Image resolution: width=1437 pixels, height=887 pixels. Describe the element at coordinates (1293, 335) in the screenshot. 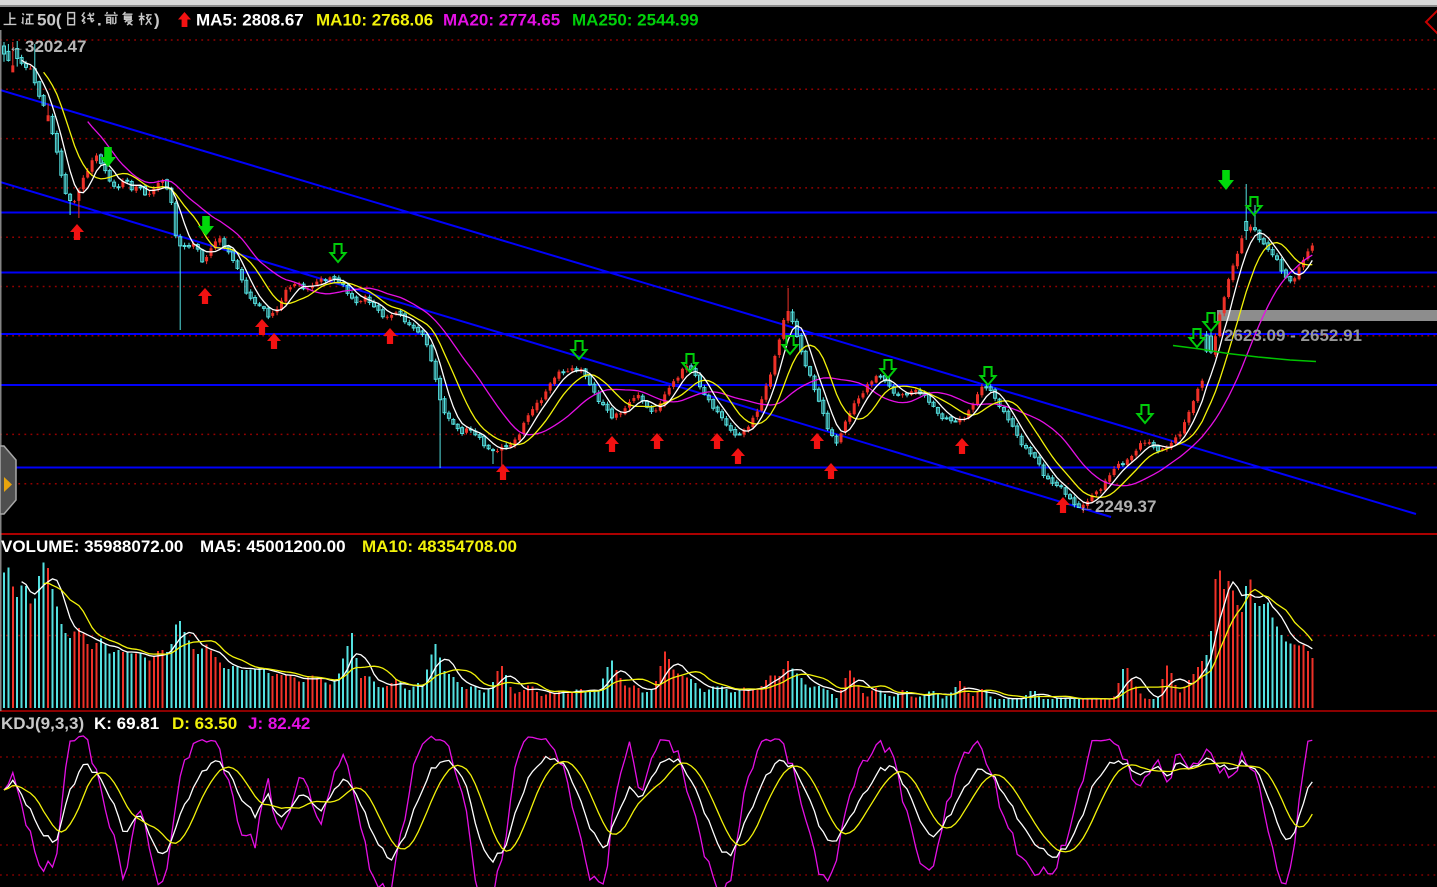

I see `svg-text: 2623.09 - 2652.91` at that location.